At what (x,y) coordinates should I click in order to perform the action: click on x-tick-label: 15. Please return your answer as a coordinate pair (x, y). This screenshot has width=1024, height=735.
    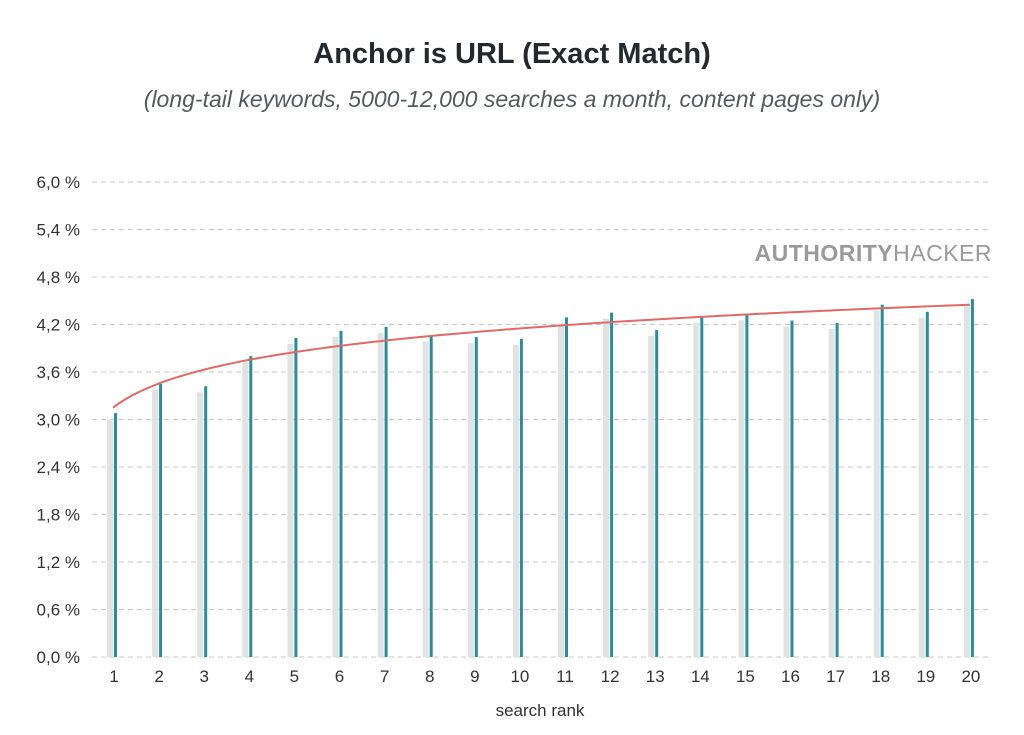
    Looking at the image, I should click on (745, 676).